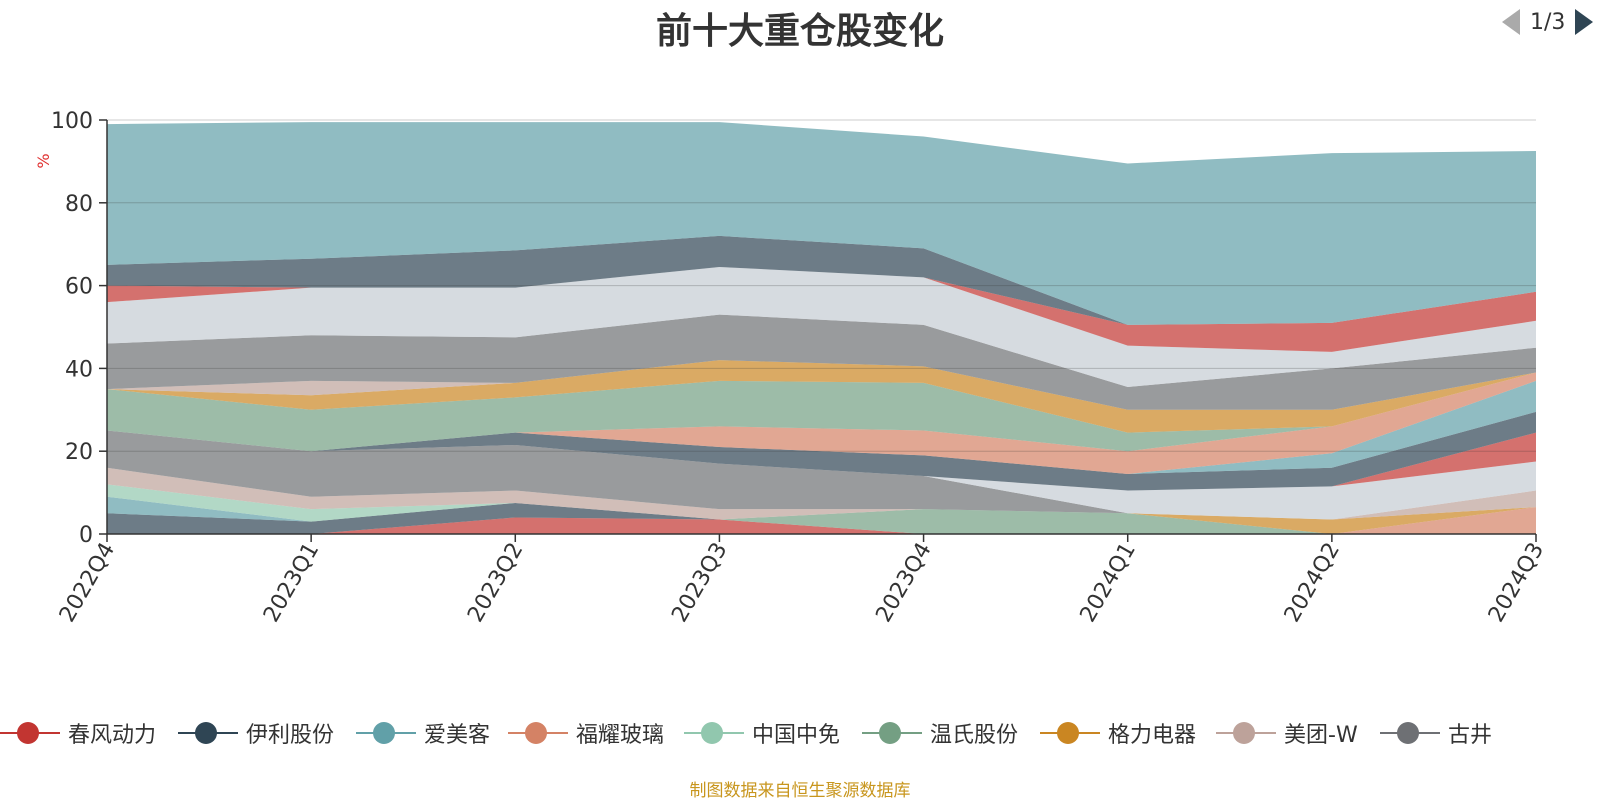 The width and height of the screenshot is (1600, 801). What do you see at coordinates (112, 735) in the screenshot?
I see `legend-label: 春风动力` at bounding box center [112, 735].